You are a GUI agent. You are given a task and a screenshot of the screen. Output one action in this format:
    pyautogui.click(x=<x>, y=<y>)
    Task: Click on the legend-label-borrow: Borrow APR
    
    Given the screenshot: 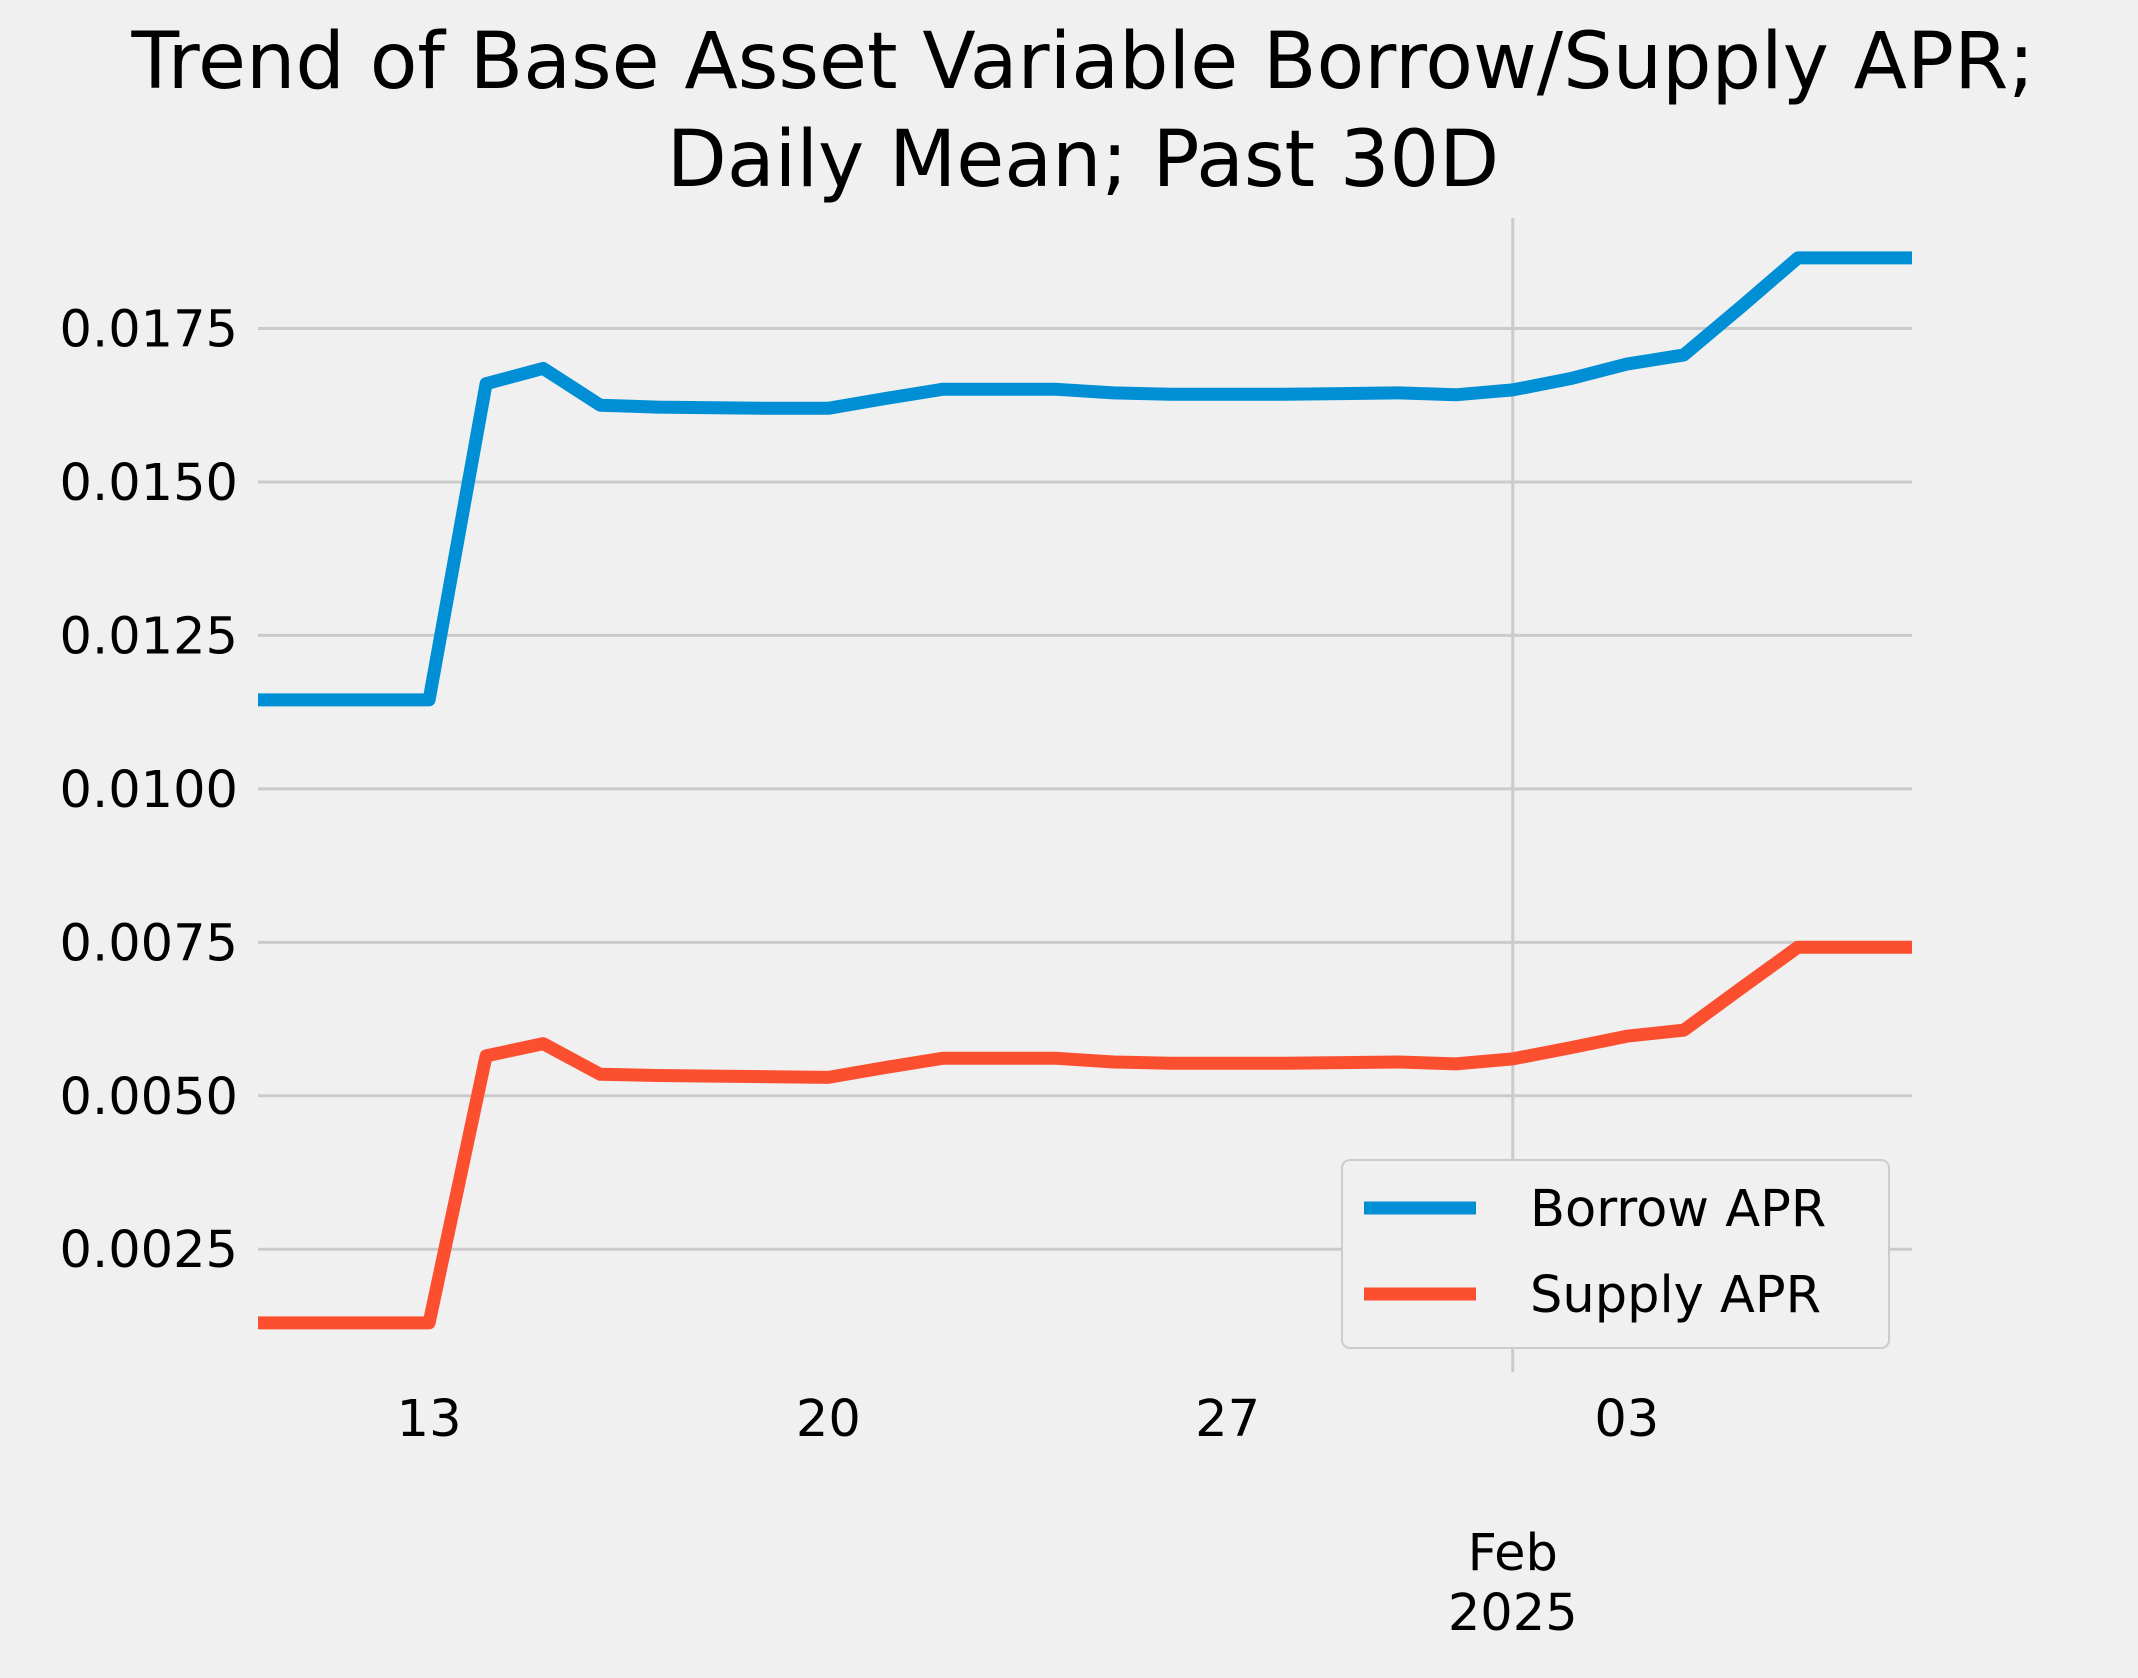 What is the action you would take?
    pyautogui.click(x=1678, y=1209)
    